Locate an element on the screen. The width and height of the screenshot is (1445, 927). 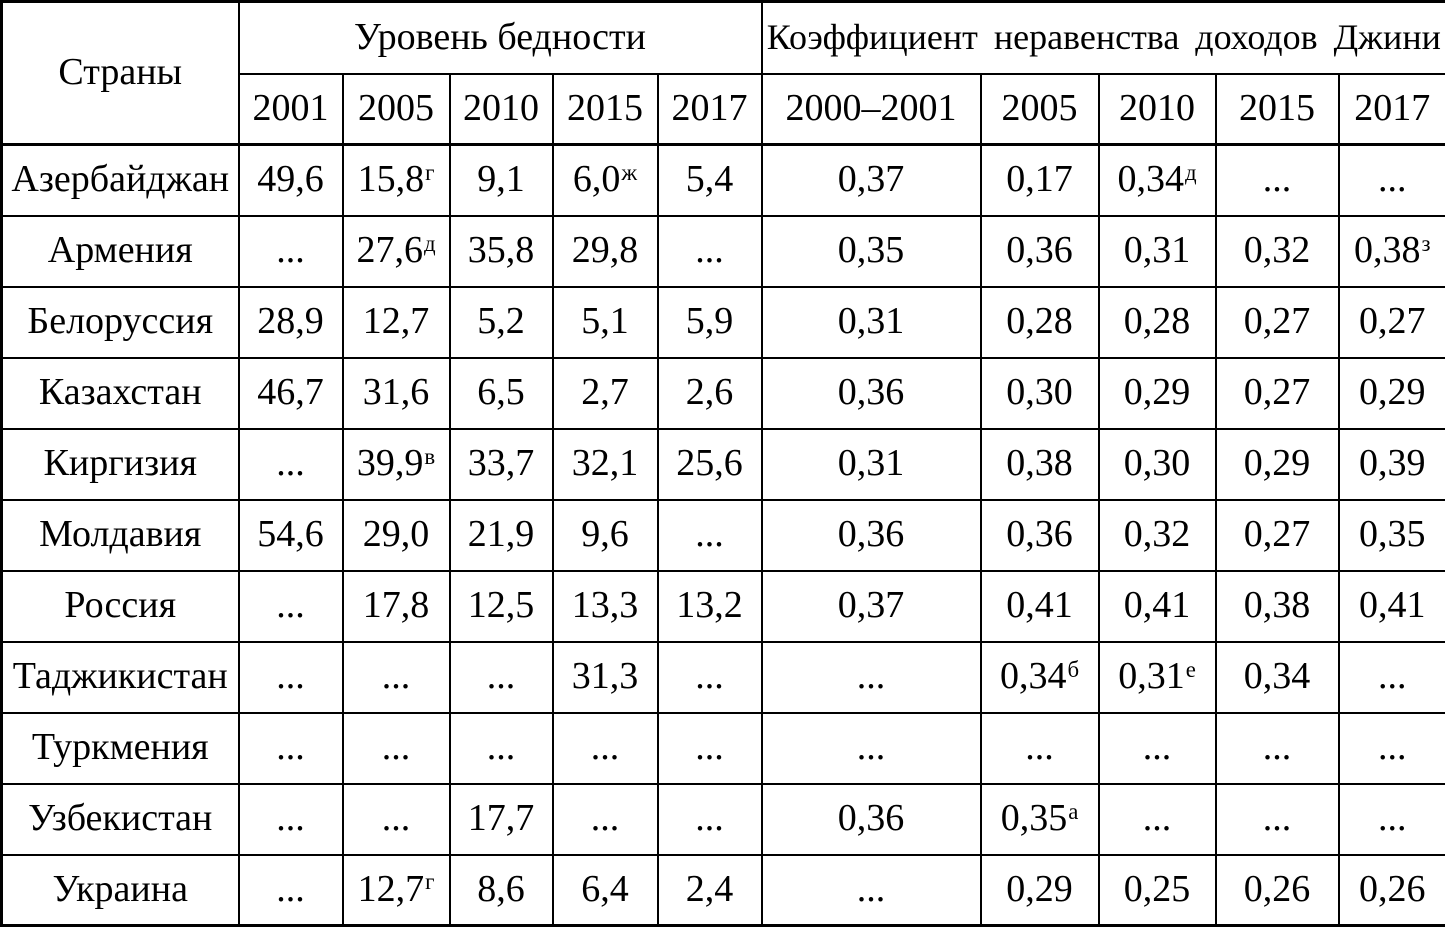
data-cell: 6,5 is located at coordinates (501, 393).